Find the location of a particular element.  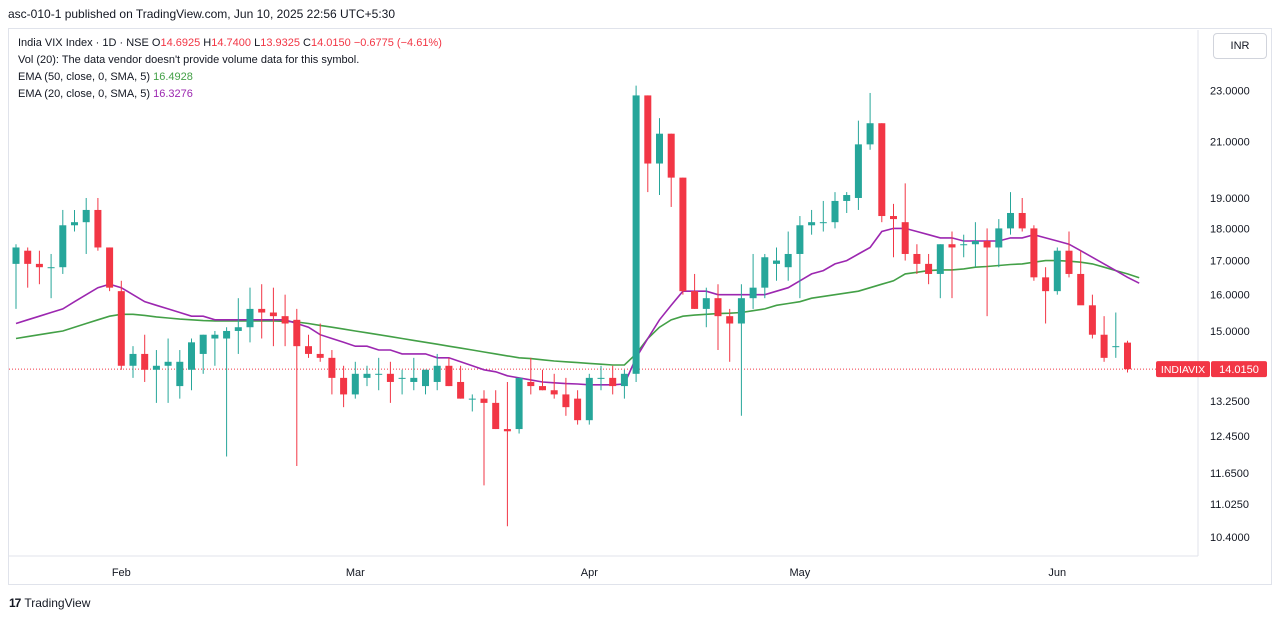

symbol-price-tag-label: INDIAVIX is located at coordinates (1183, 370).